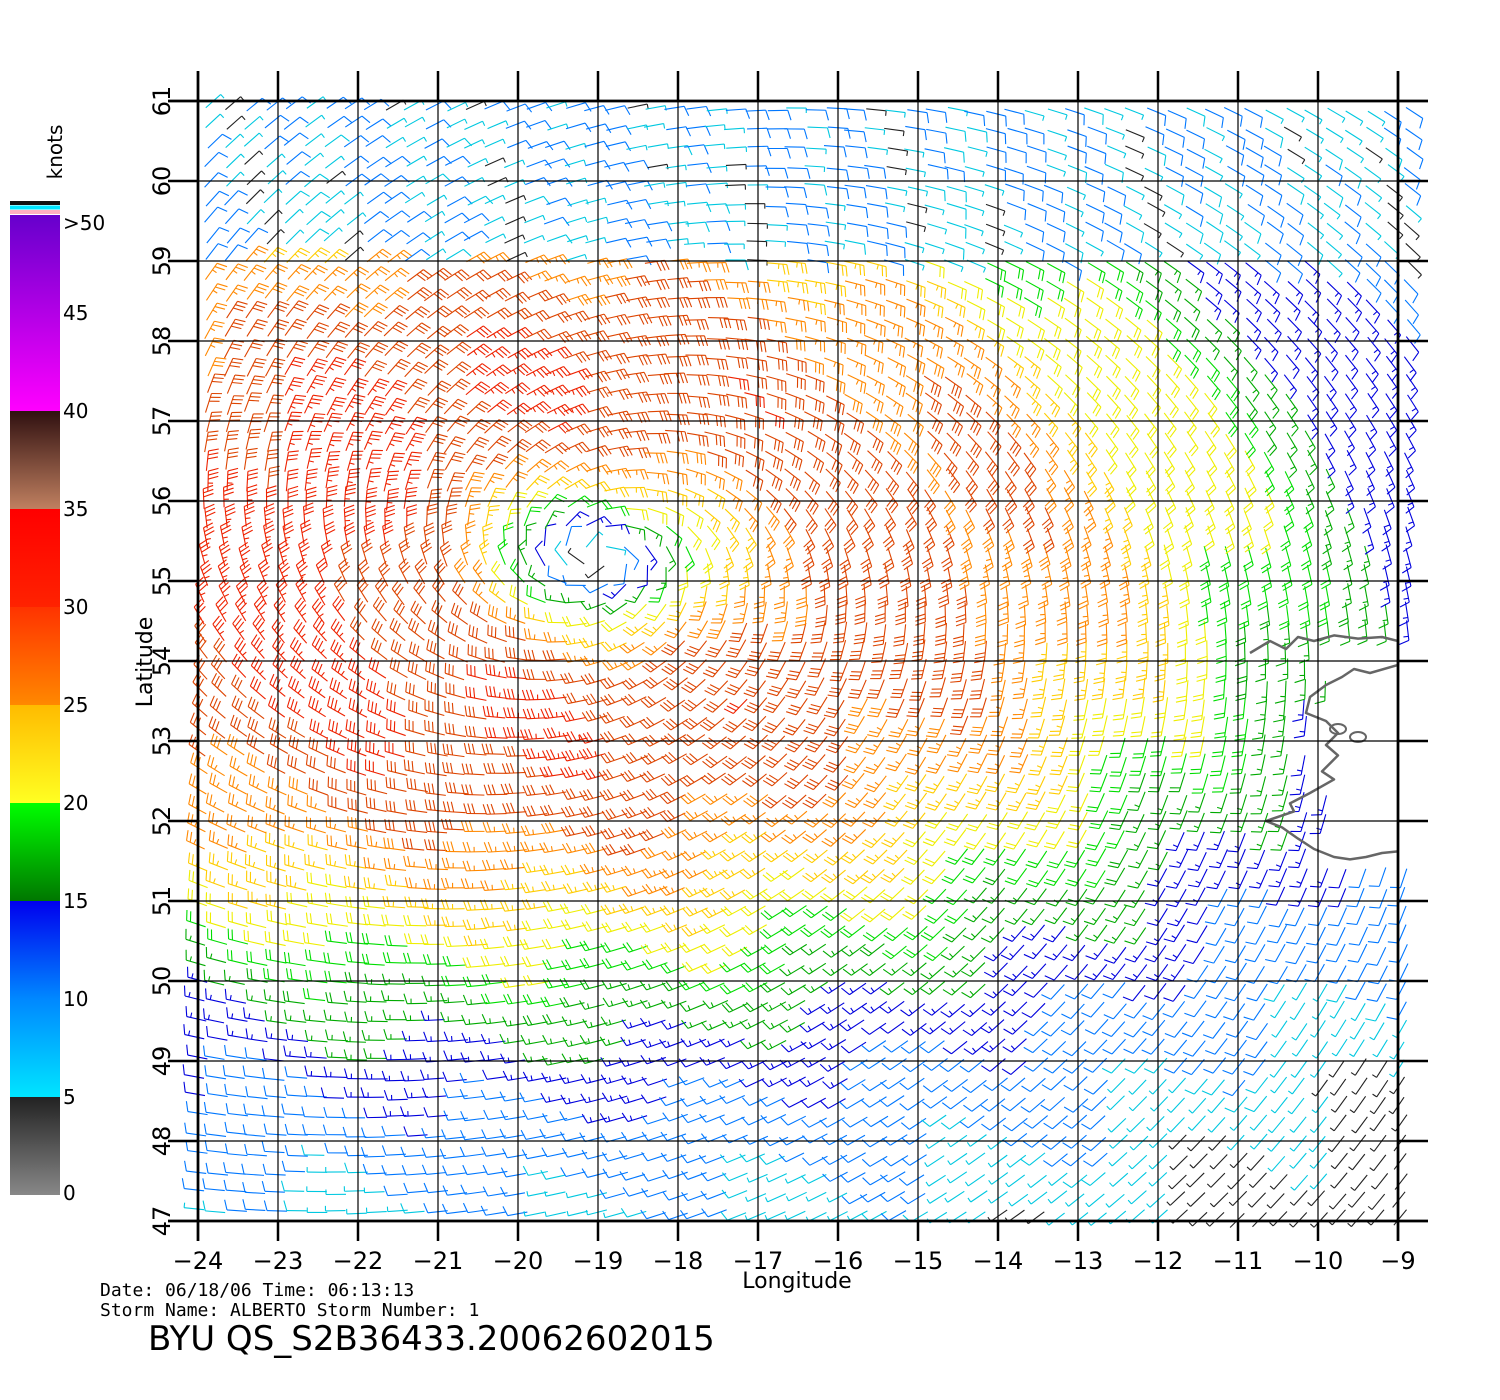 This screenshot has height=1400, width=1500. I want to click on x-tick-label: −22, so click(358, 1261).